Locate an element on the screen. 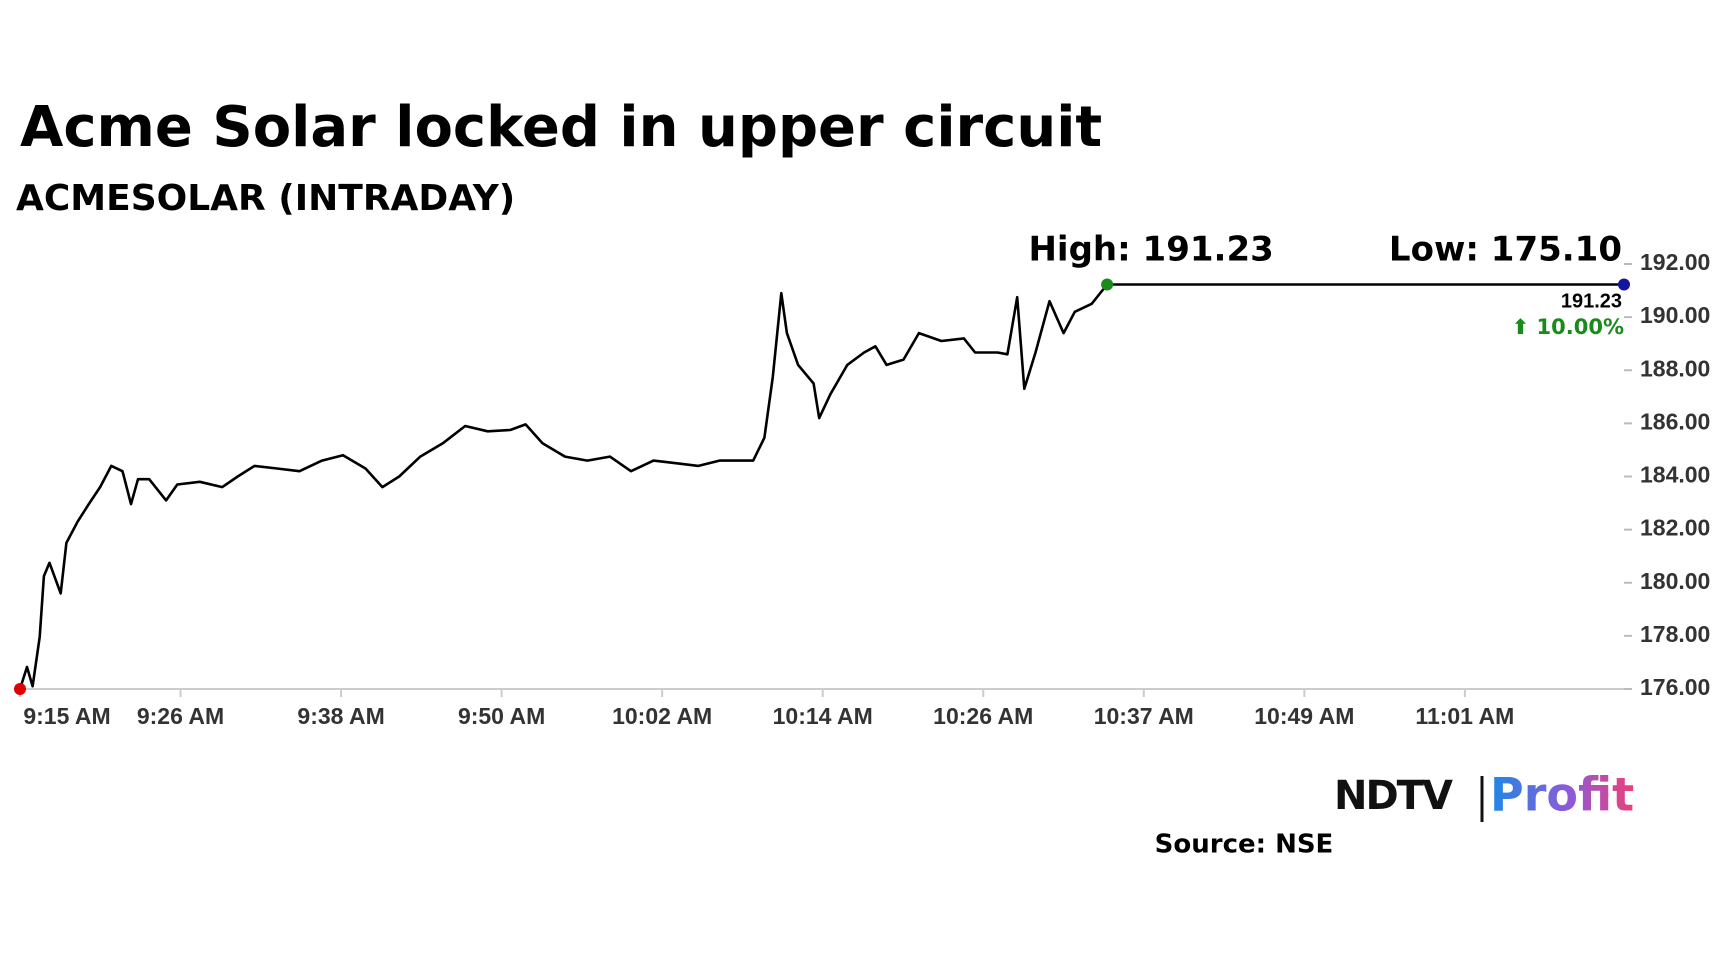  y-tick-label: 178.00 is located at coordinates (1675, 634).